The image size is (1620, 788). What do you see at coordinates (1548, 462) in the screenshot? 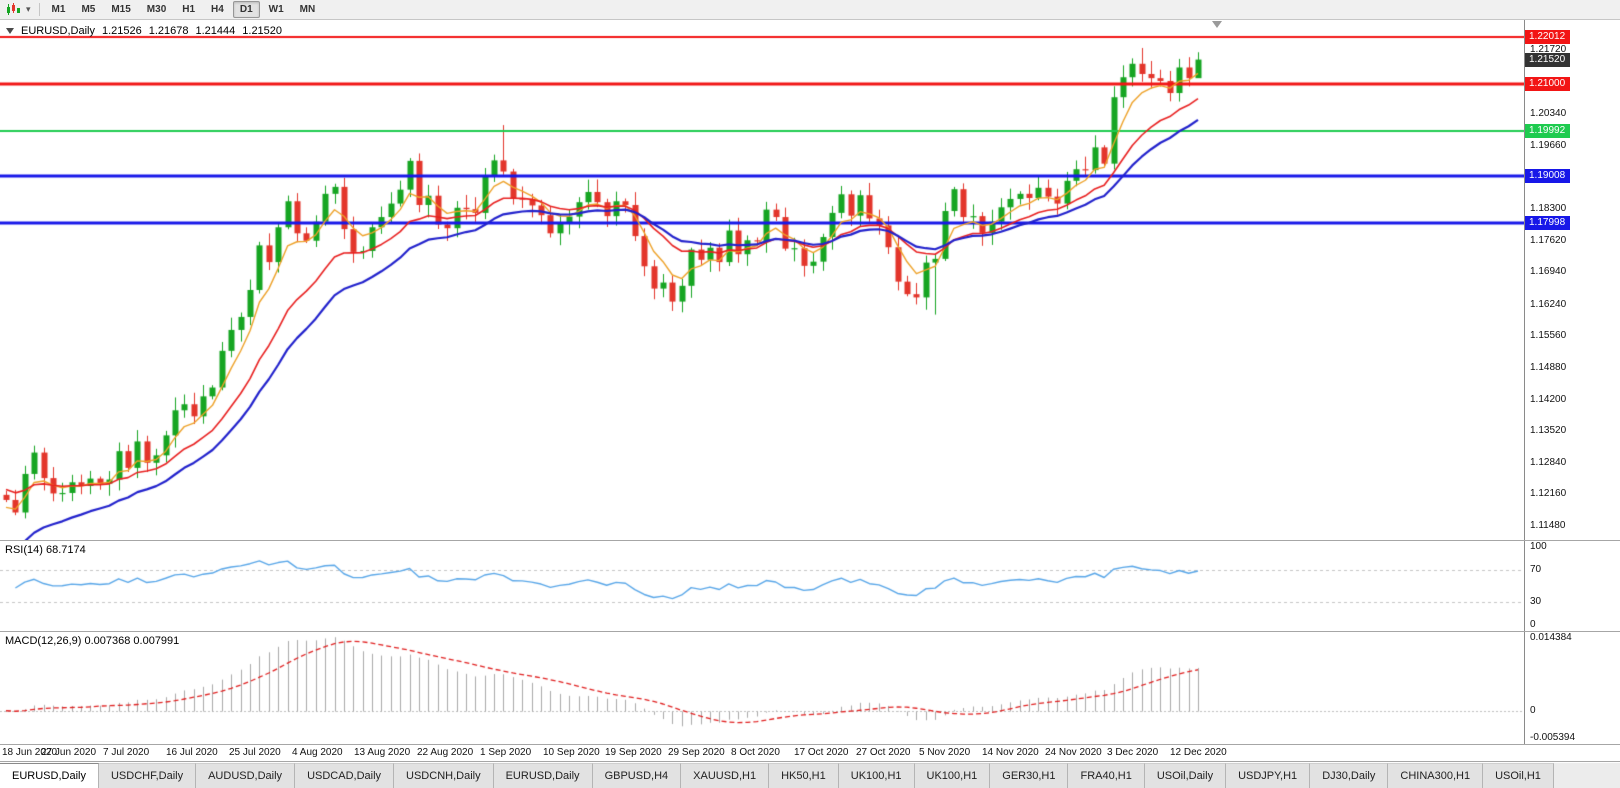
I see `price-axis-label: 1.12840` at bounding box center [1548, 462].